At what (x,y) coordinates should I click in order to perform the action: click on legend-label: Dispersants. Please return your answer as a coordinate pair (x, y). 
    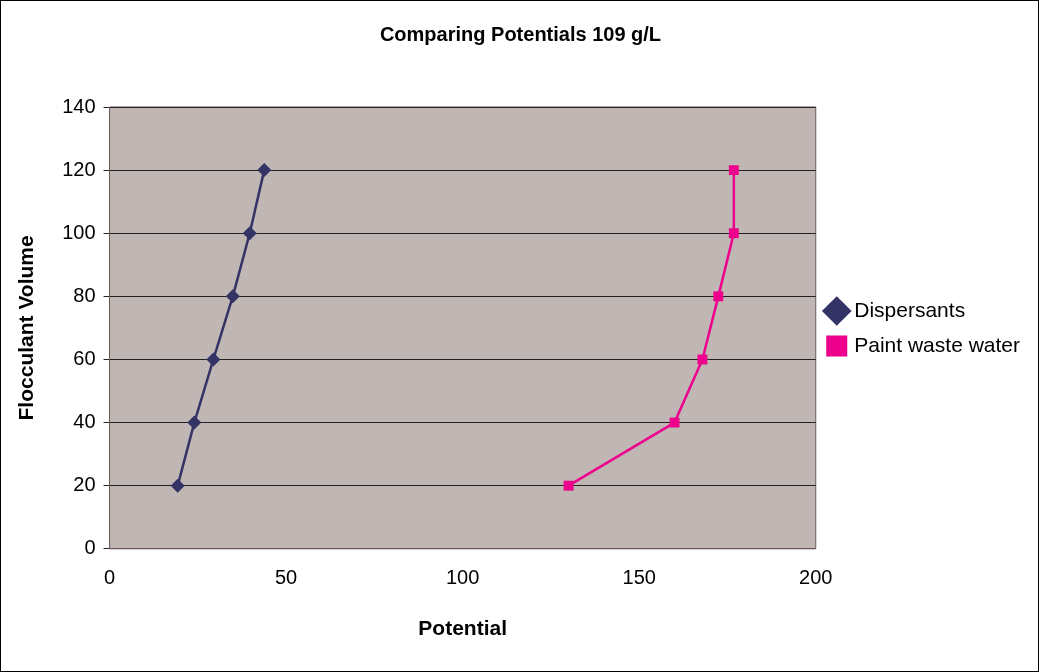
    Looking at the image, I should click on (910, 309).